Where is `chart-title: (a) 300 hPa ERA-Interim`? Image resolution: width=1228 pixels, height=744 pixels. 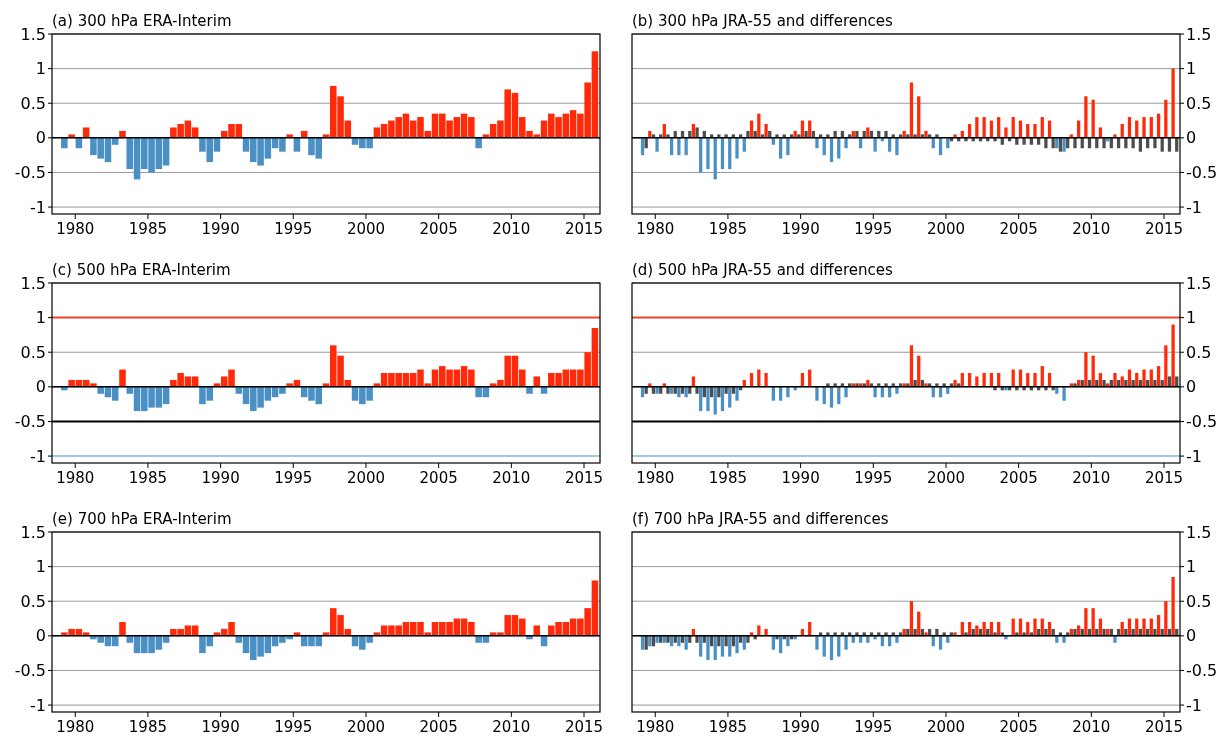
chart-title: (a) 300 hPa ERA-Interim is located at coordinates (142, 21).